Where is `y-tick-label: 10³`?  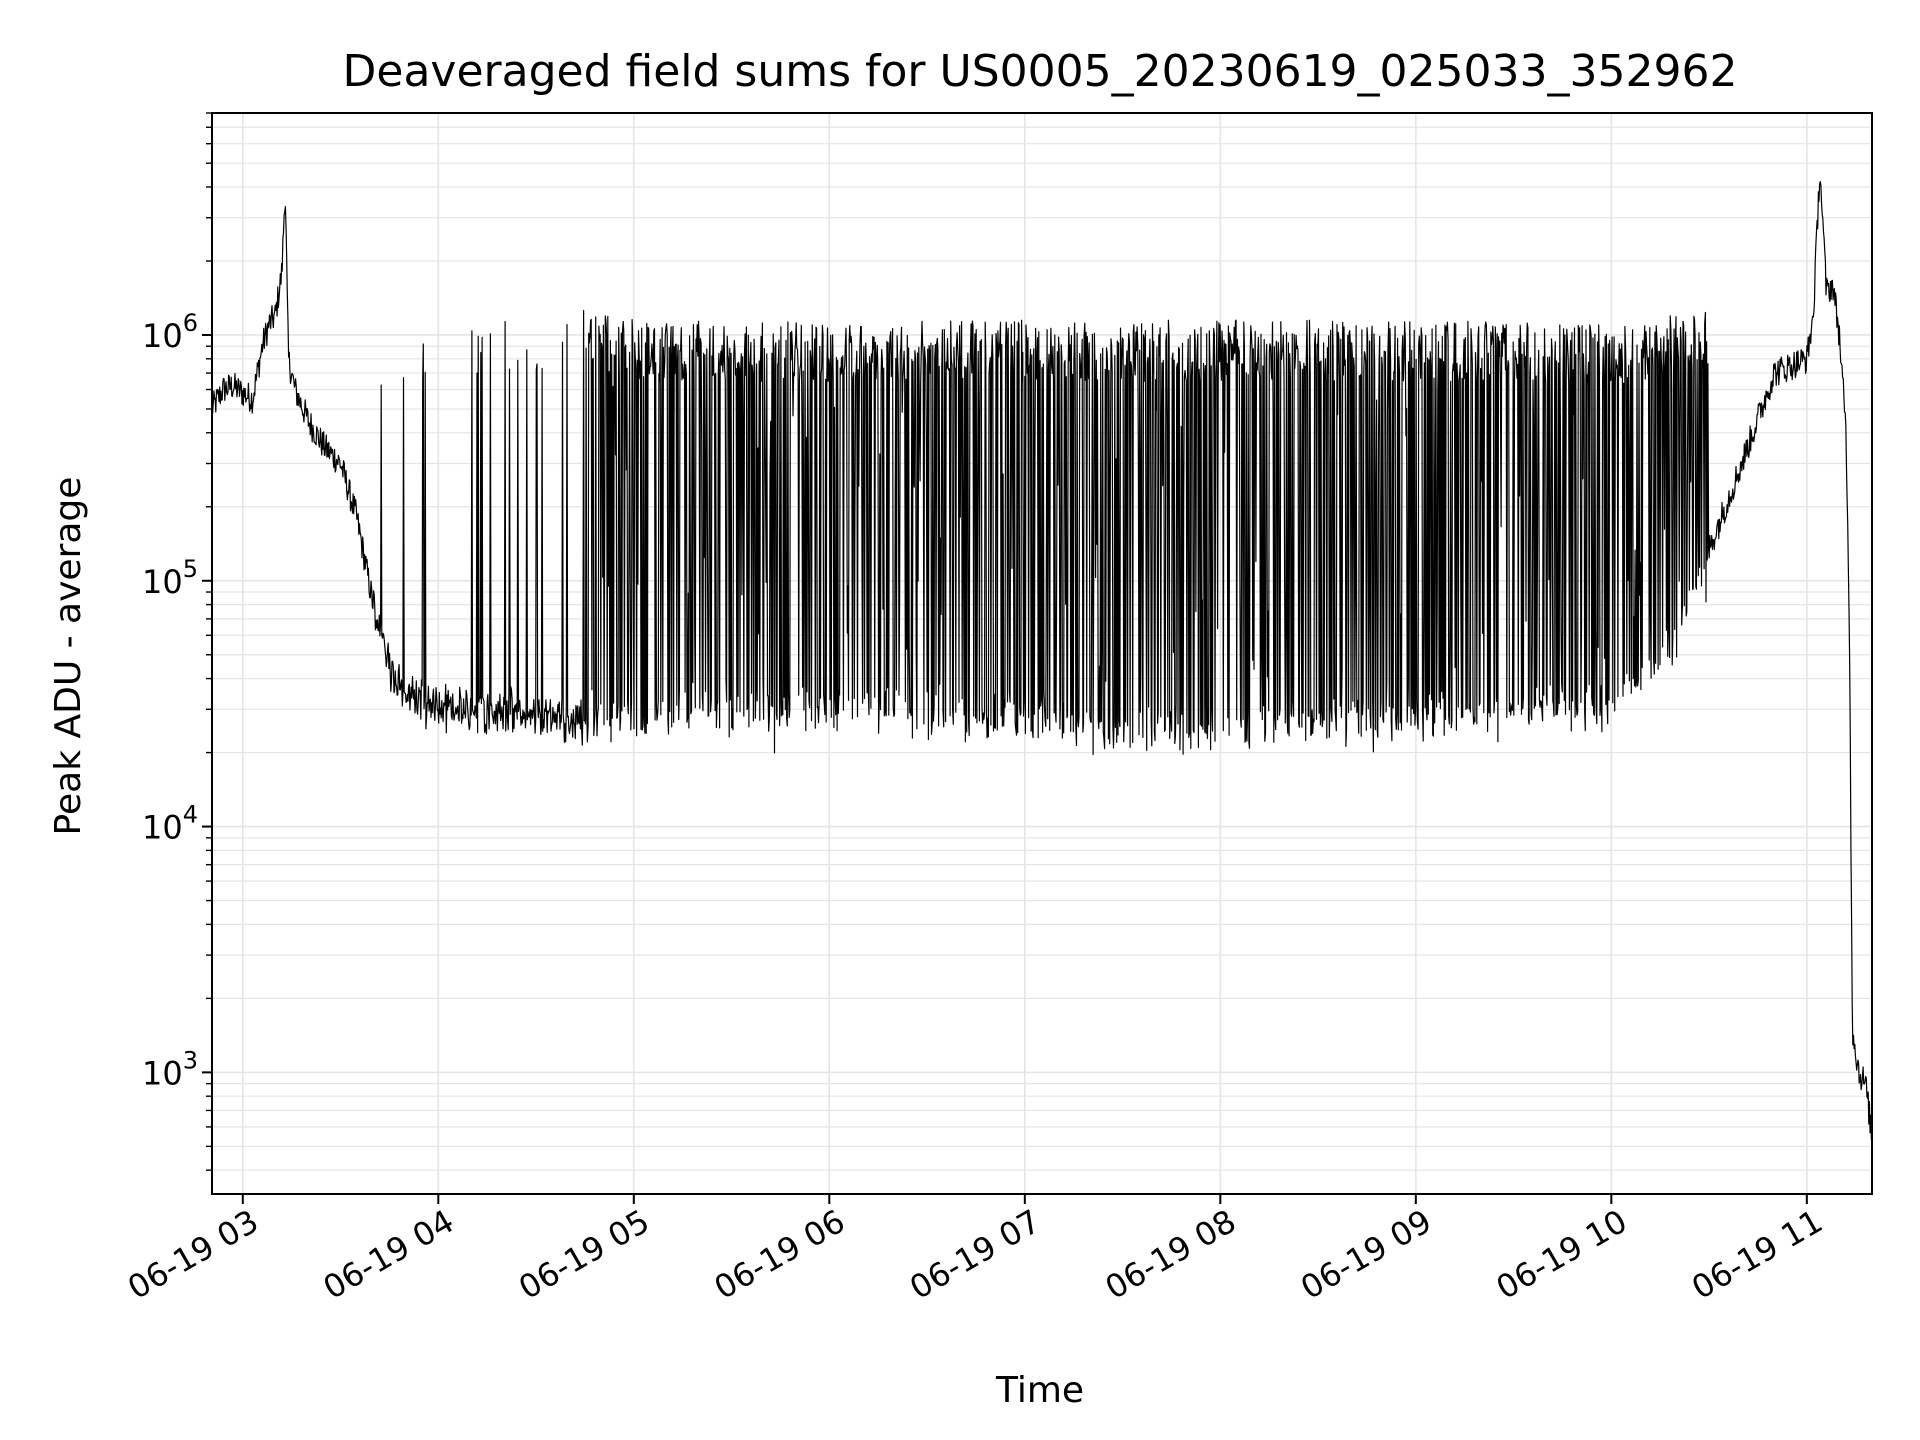 y-tick-label: 10³ is located at coordinates (170, 1069).